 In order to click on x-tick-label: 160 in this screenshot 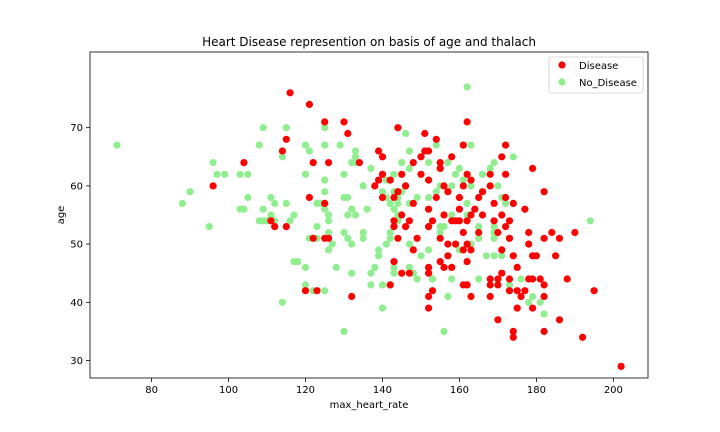, I will do `click(459, 390)`.